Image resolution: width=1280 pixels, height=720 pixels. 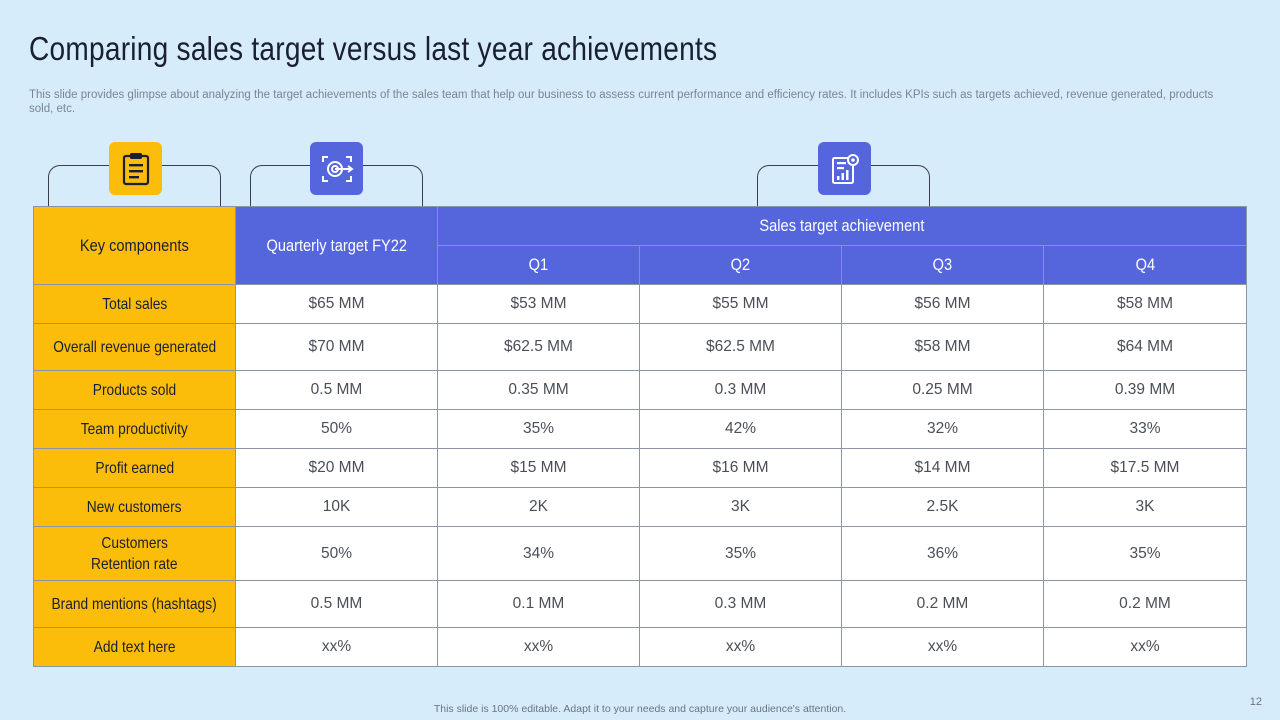 What do you see at coordinates (1145, 304) in the screenshot?
I see `quarter-cell-q4: $58 MM` at bounding box center [1145, 304].